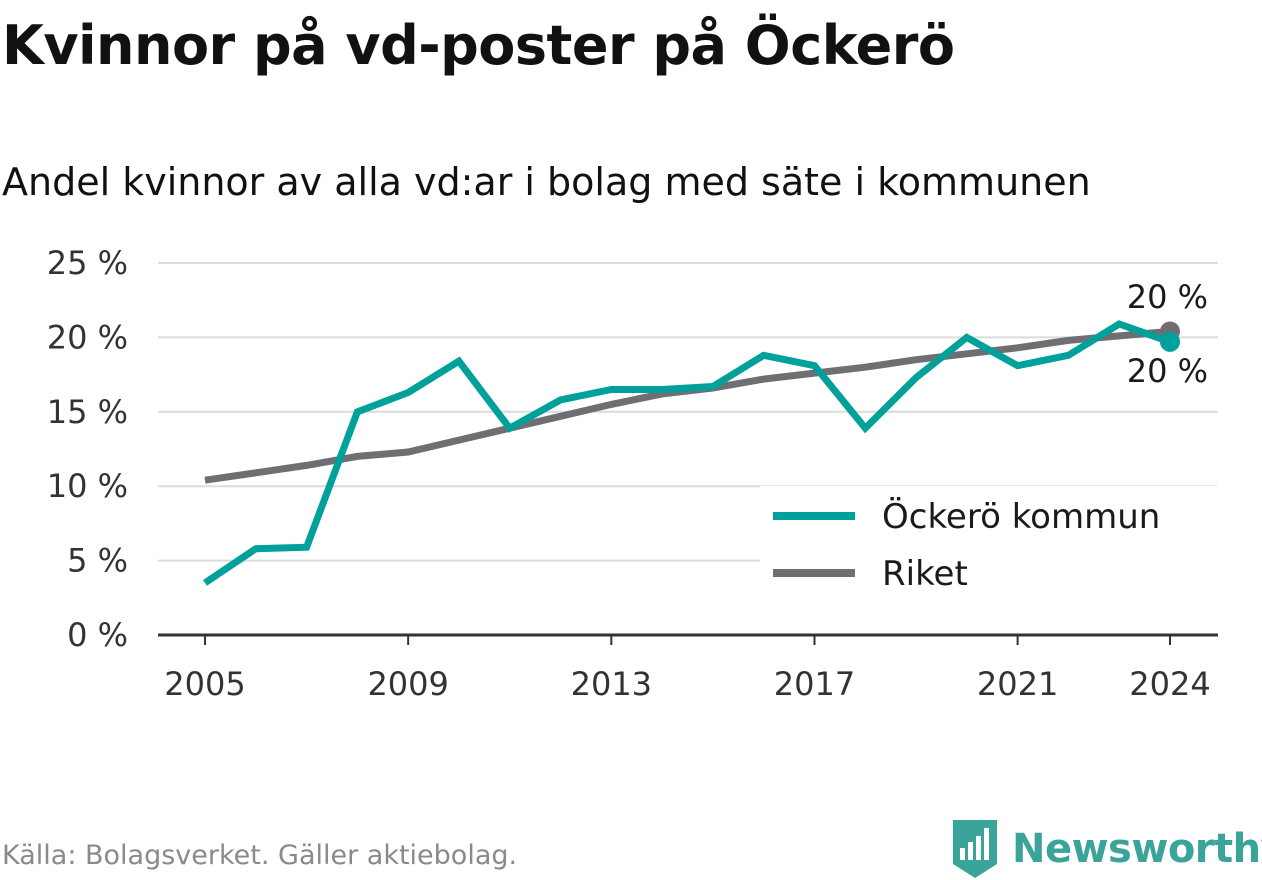 The width and height of the screenshot is (1262, 880). I want to click on brand-name: Newsworthy, so click(1137, 849).